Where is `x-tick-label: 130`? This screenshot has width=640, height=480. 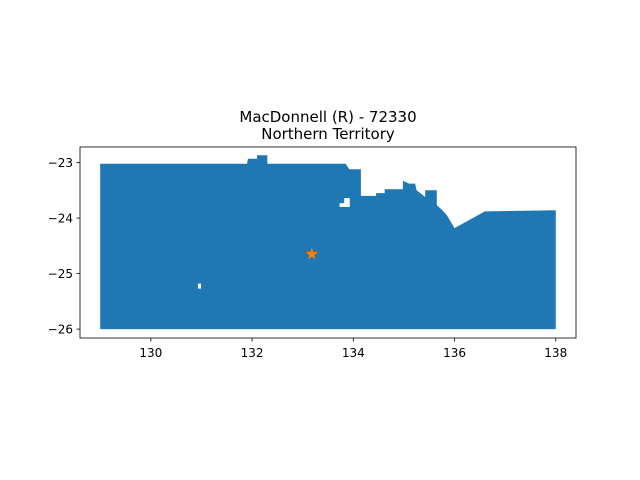
x-tick-label: 130 is located at coordinates (150, 353).